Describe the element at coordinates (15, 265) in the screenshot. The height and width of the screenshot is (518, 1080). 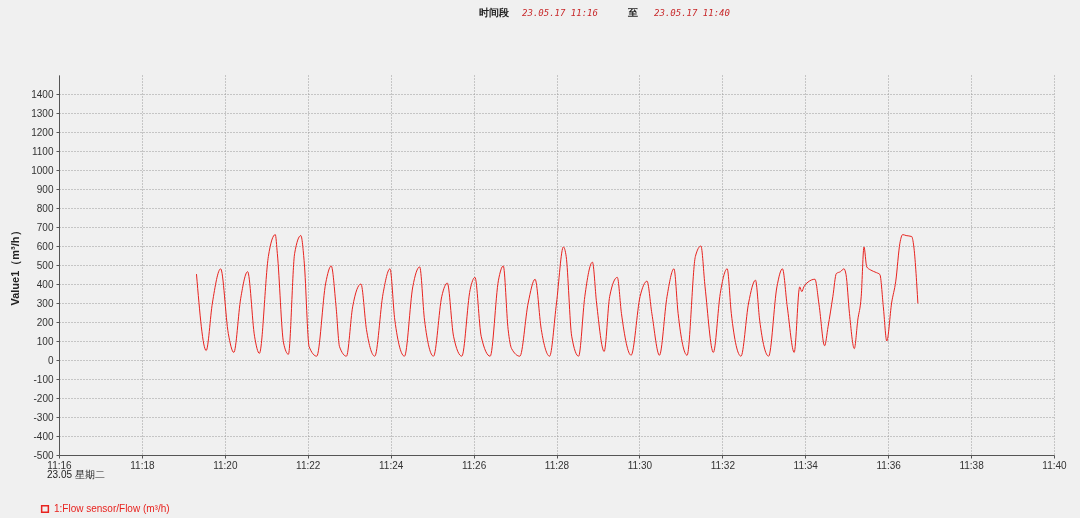
I see `y-axis-title: Value1（m³/h）` at that location.